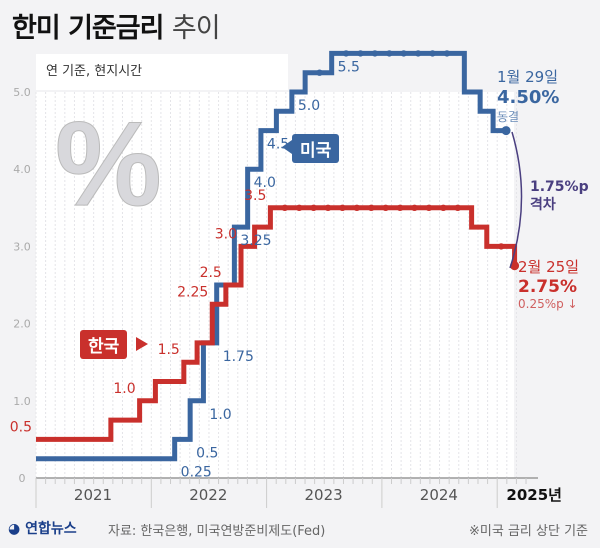 Image resolution: width=600 pixels, height=548 pixels. What do you see at coordinates (142, 344) in the screenshot?
I see `korea-callout-pointer` at bounding box center [142, 344].